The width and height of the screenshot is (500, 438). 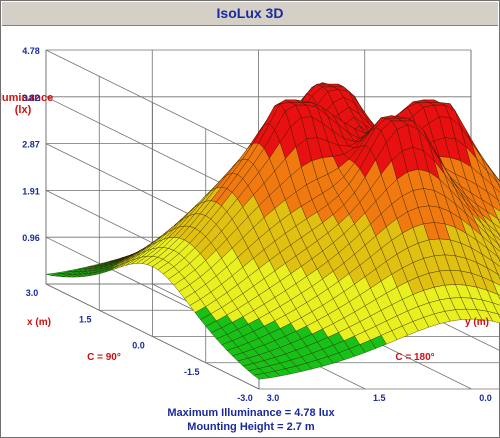 I want to click on x-tick-label: 1.5, so click(x=85, y=319).